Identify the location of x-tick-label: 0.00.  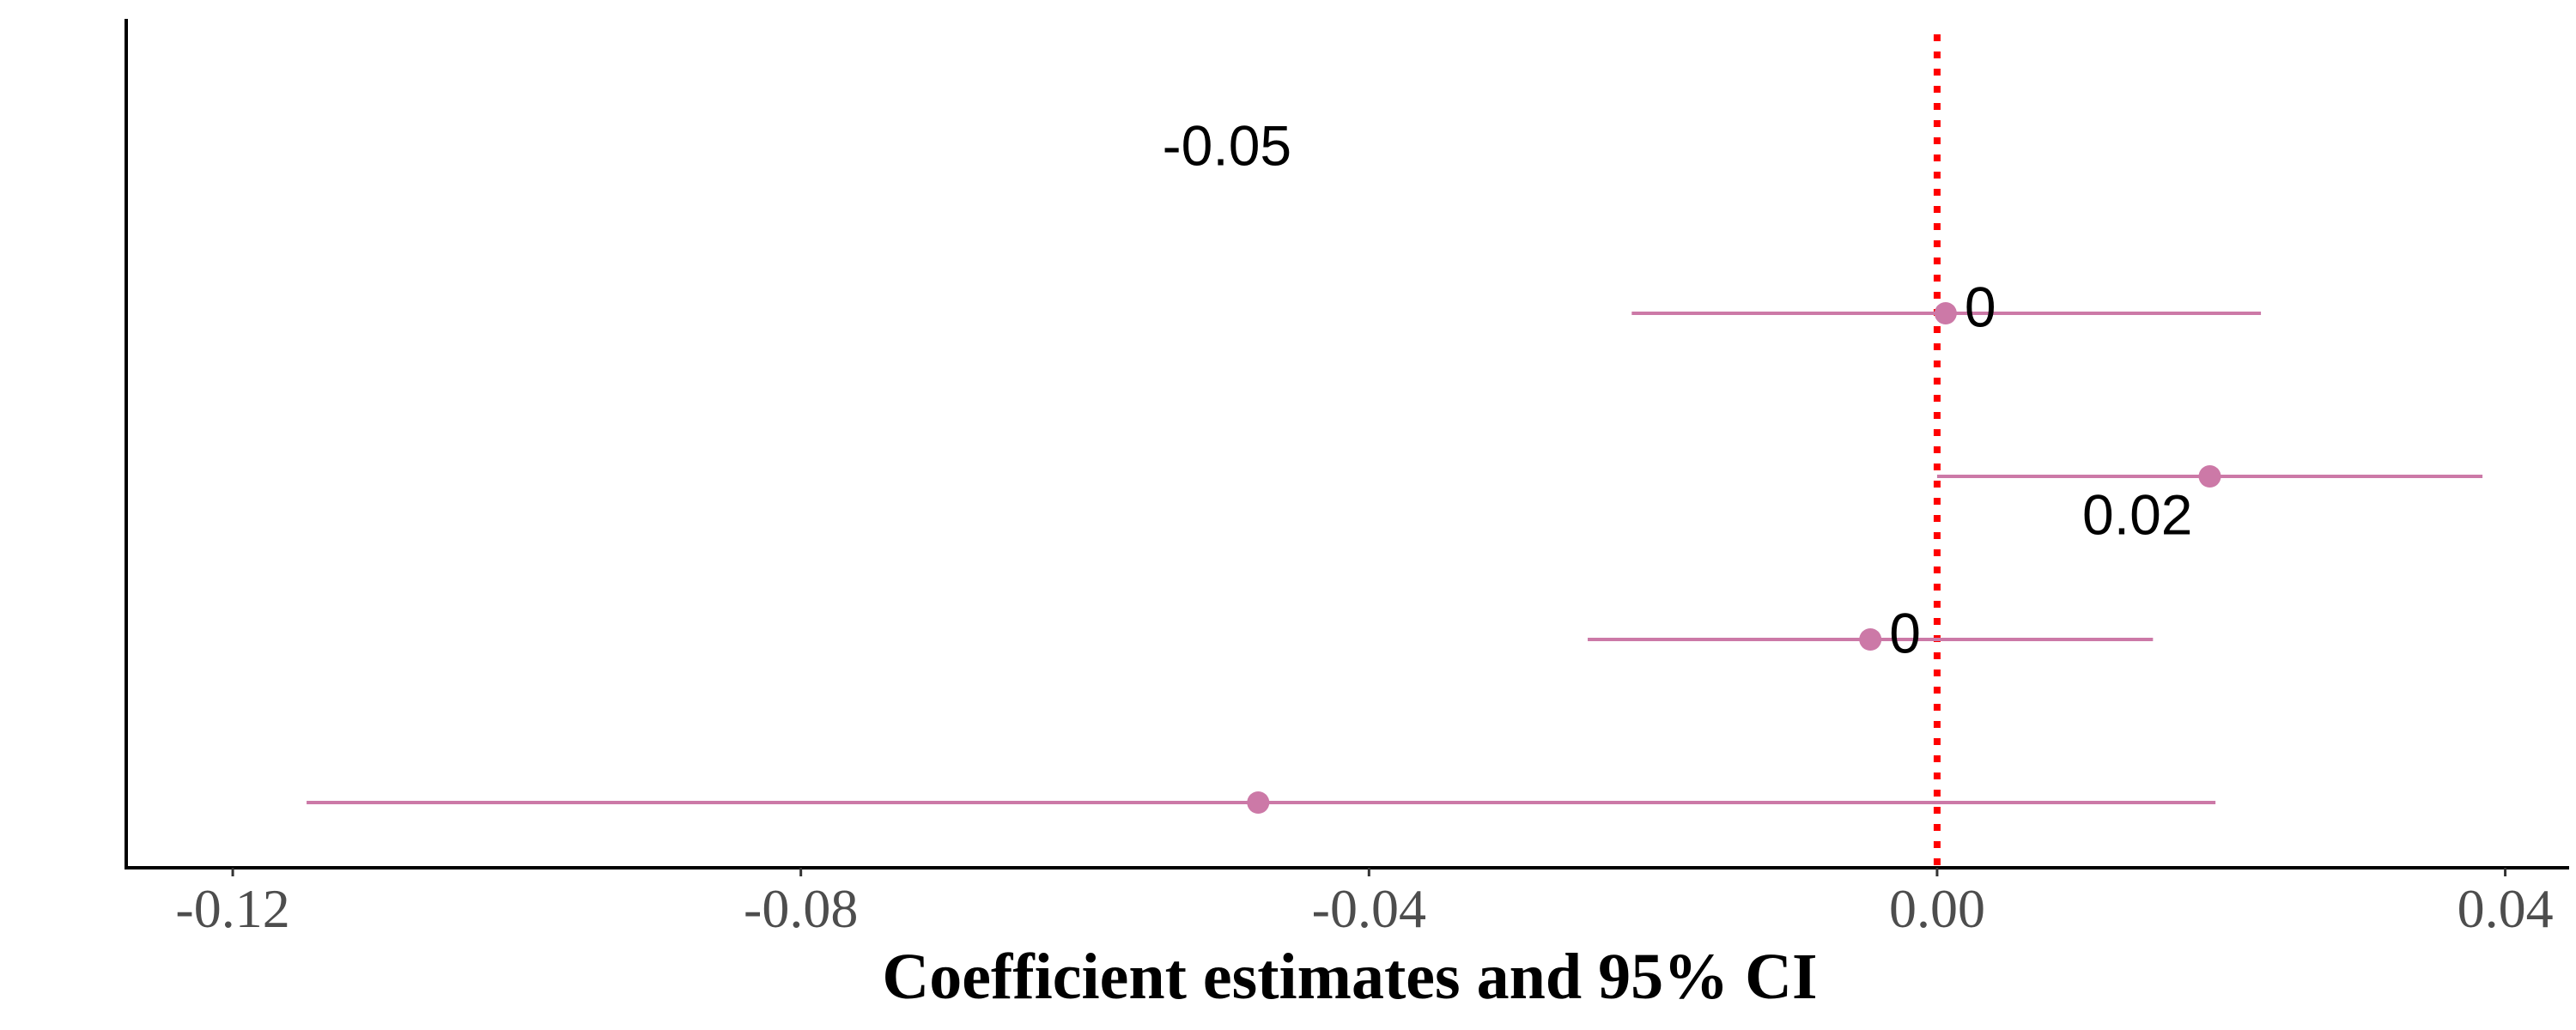
(1937, 908).